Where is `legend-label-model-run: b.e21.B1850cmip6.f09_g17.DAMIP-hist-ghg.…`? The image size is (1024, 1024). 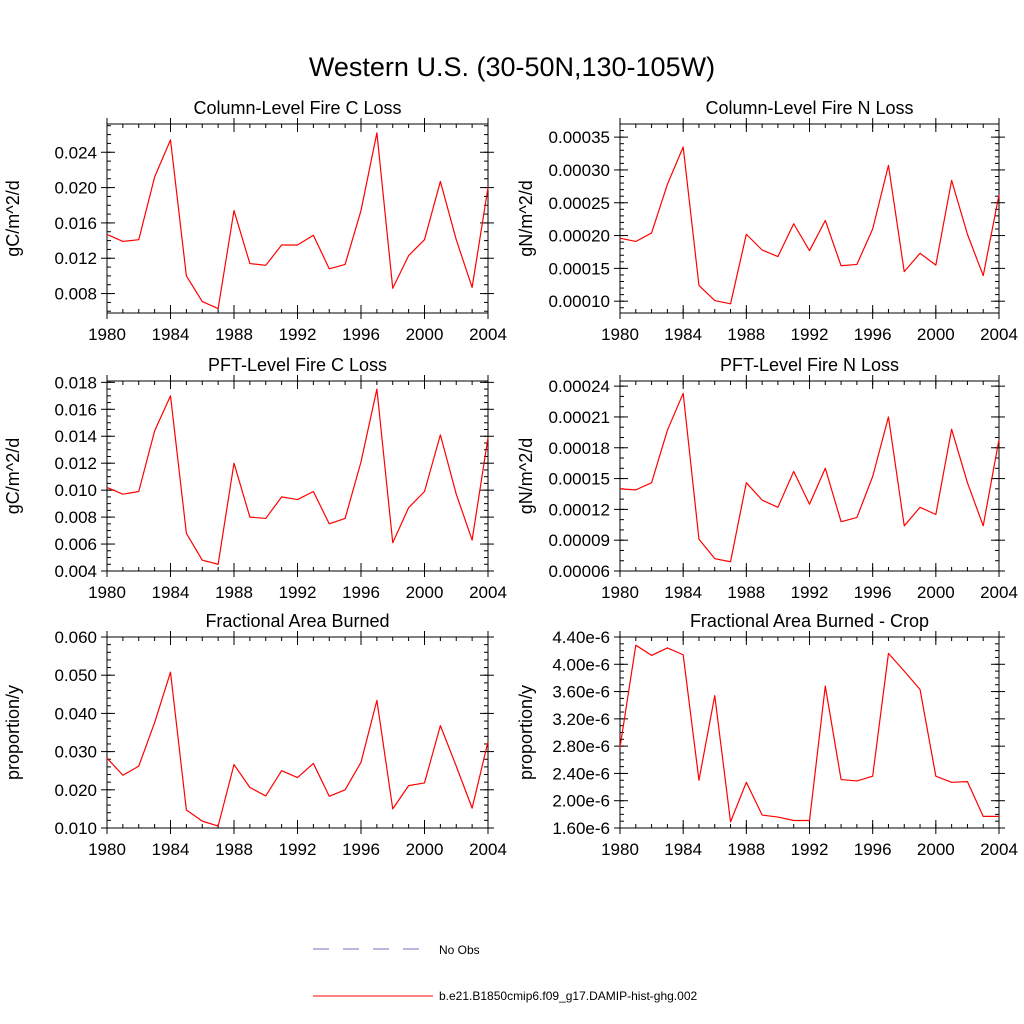 legend-label-model-run: b.e21.B1850cmip6.f09_g17.DAMIP-hist-ghg.… is located at coordinates (568, 996).